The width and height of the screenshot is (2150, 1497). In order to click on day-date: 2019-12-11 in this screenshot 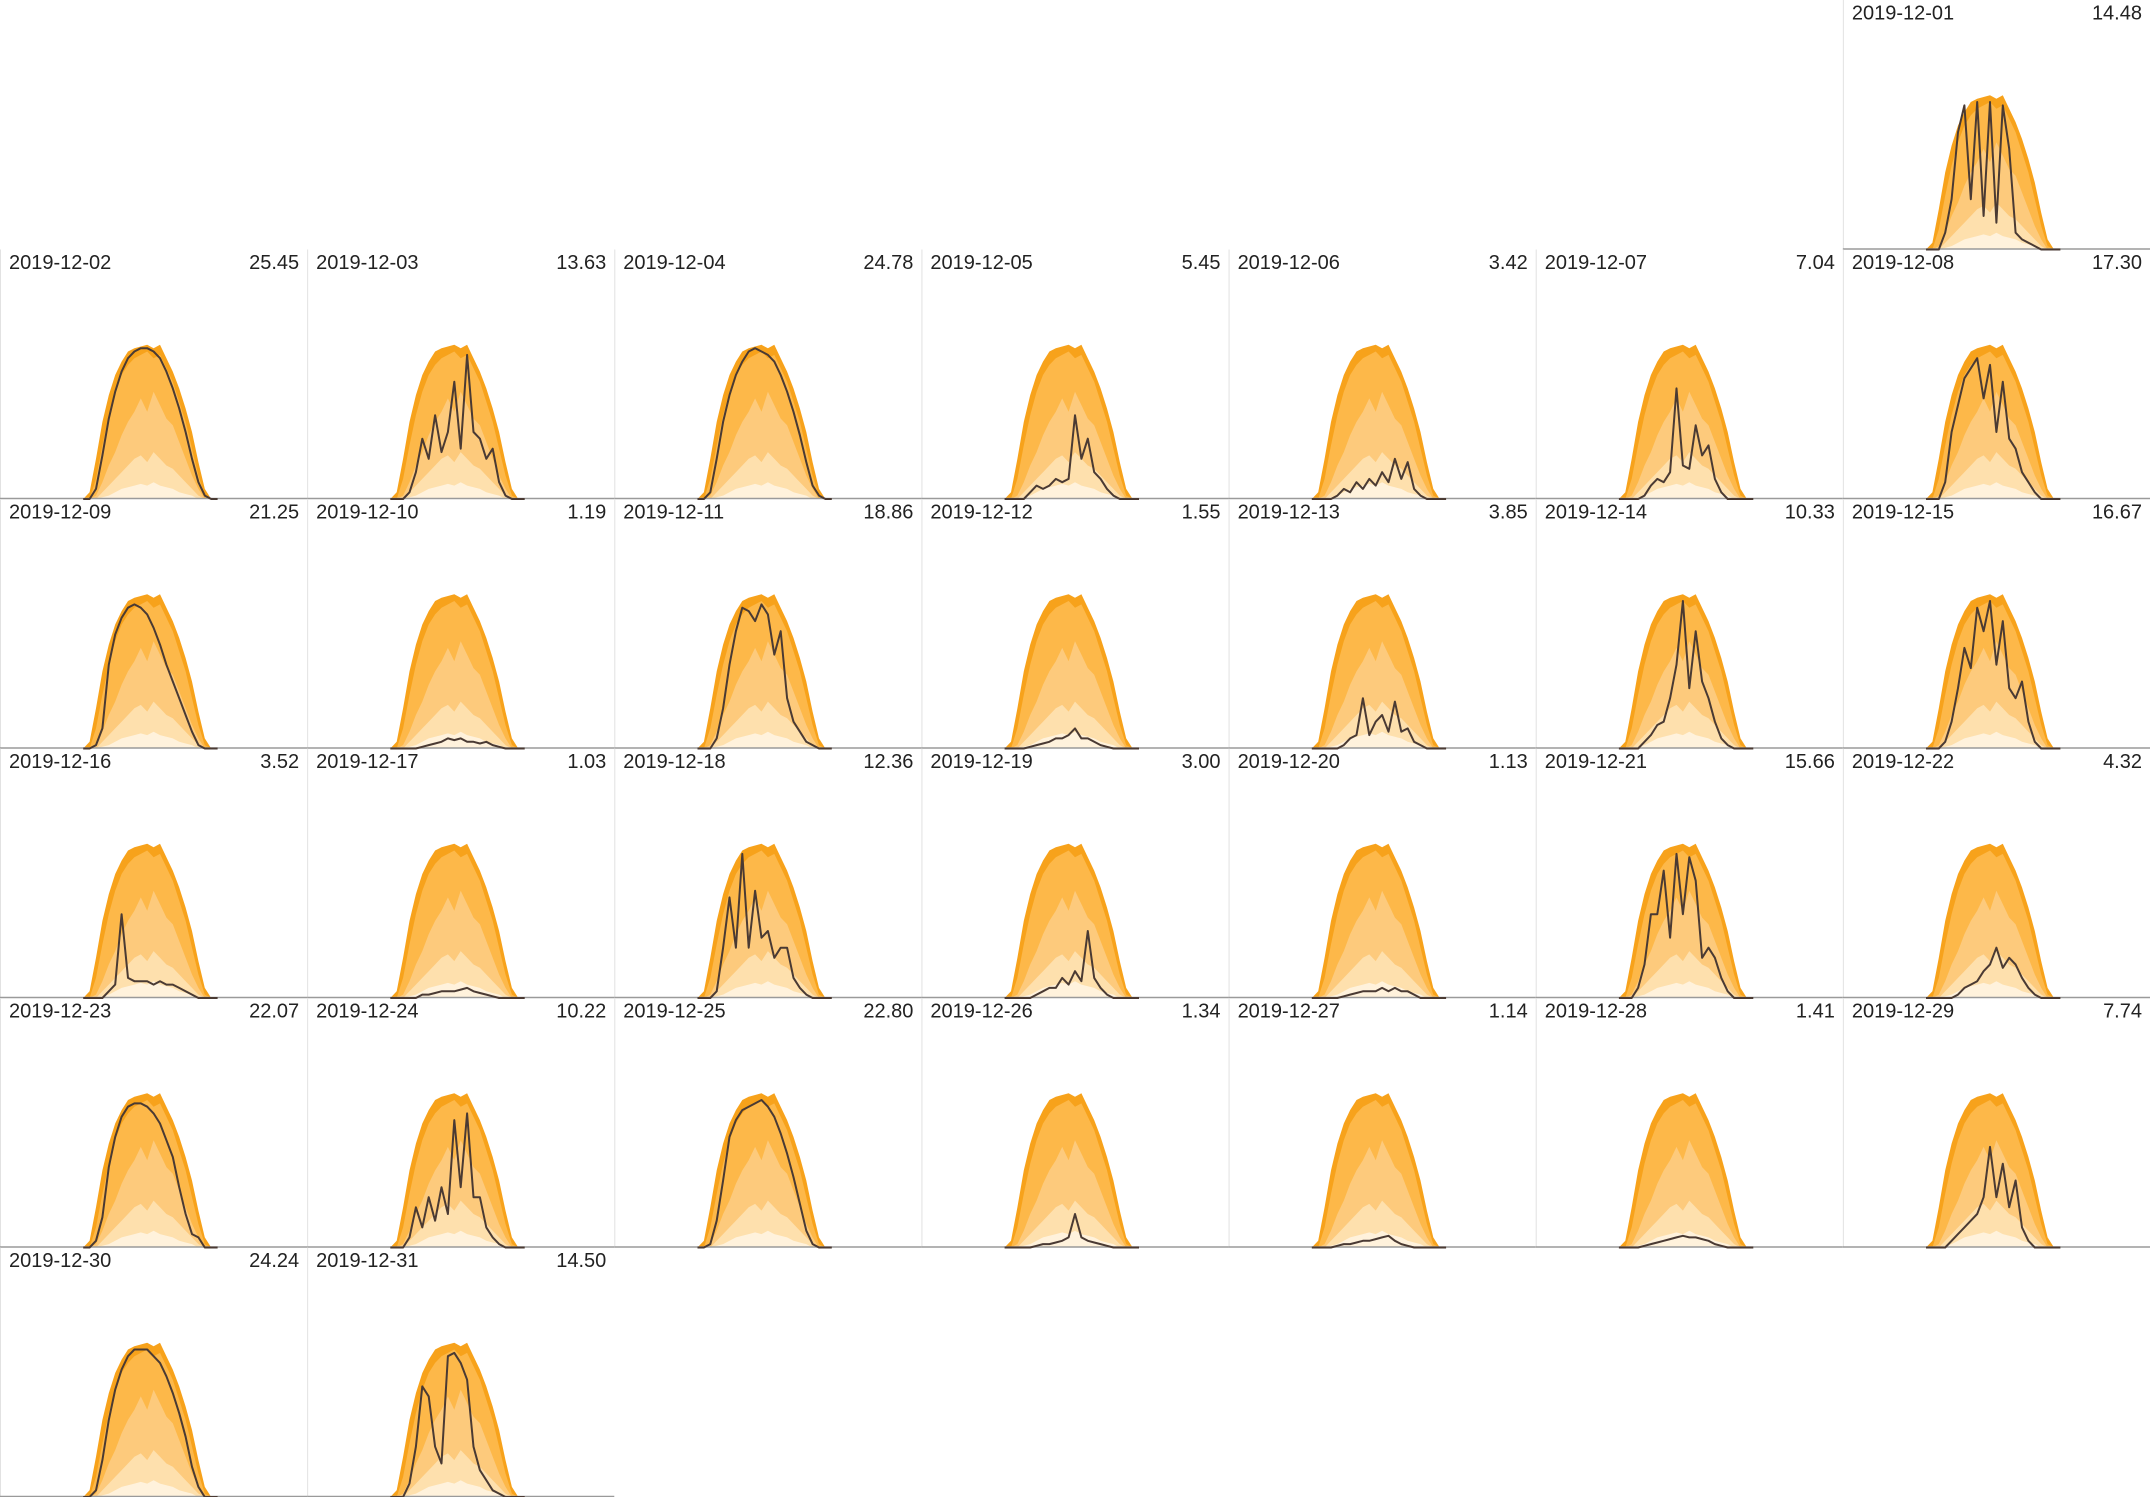, I will do `click(673, 512)`.